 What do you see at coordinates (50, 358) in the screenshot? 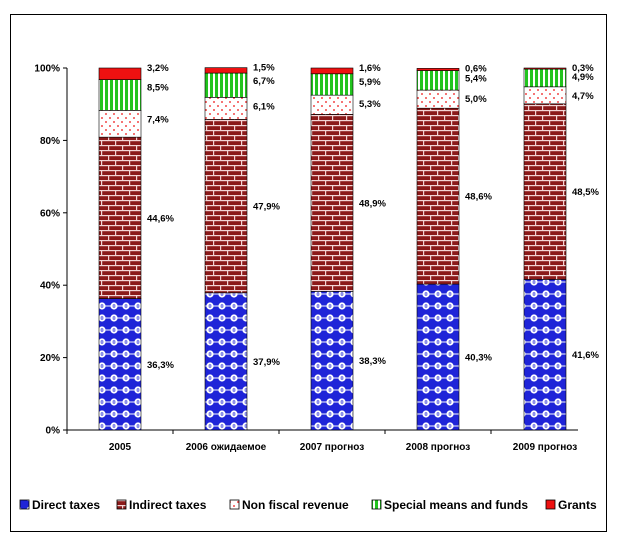
I see `y-tick-label: 20%` at bounding box center [50, 358].